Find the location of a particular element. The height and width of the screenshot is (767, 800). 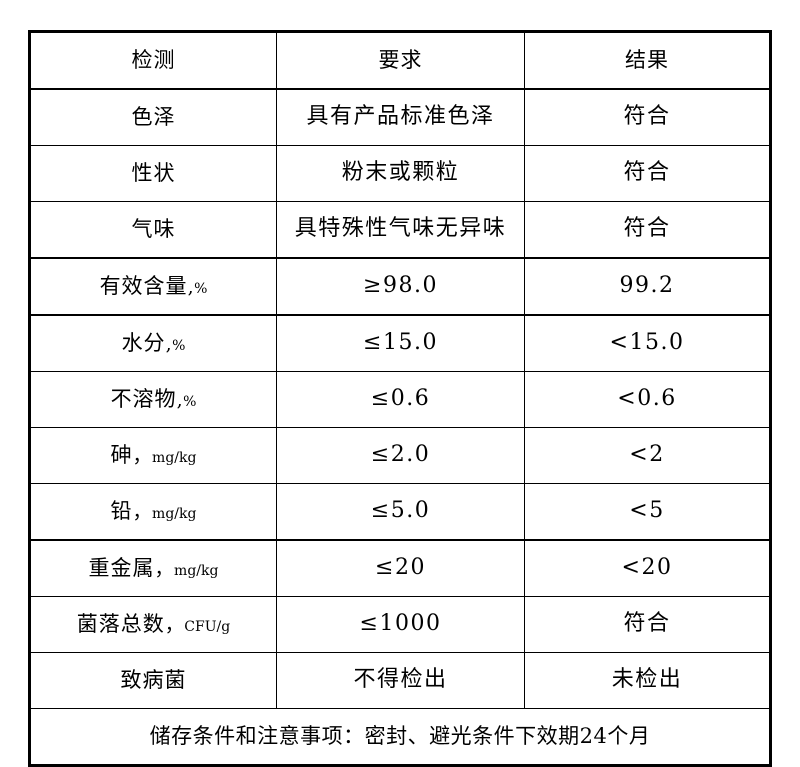

table-row: 砷，mg/kg ≤2.0 <2 is located at coordinates (400, 455).